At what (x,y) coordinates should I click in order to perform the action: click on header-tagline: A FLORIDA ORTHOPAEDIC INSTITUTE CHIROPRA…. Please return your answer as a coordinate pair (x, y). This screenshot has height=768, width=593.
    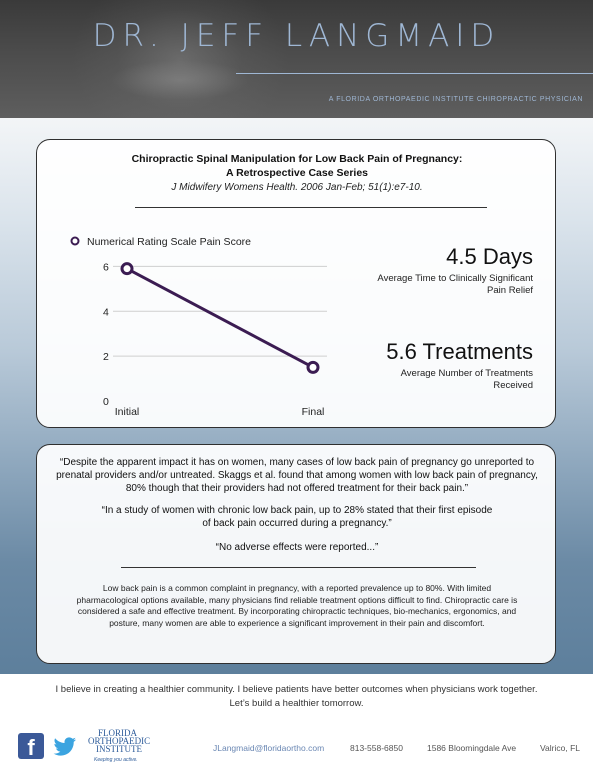
    Looking at the image, I should click on (455, 99).